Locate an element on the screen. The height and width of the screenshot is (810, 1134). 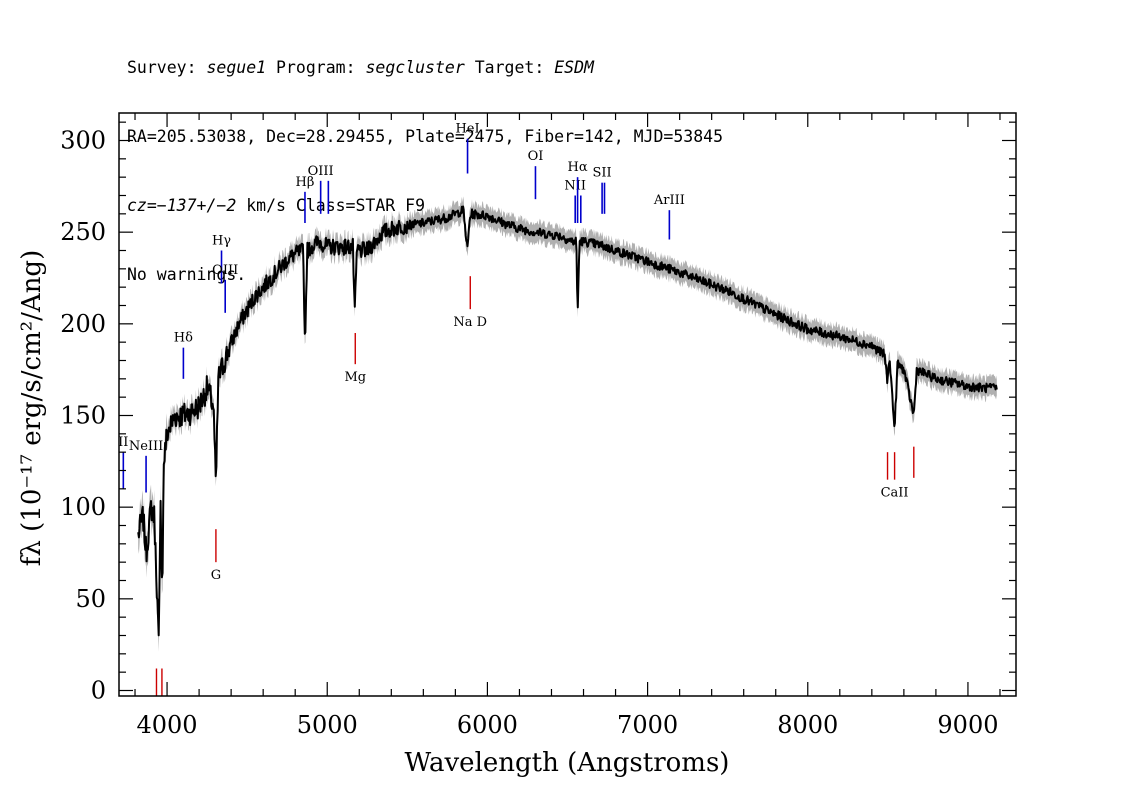
y-tick-label: 100 is located at coordinates (83, 507).